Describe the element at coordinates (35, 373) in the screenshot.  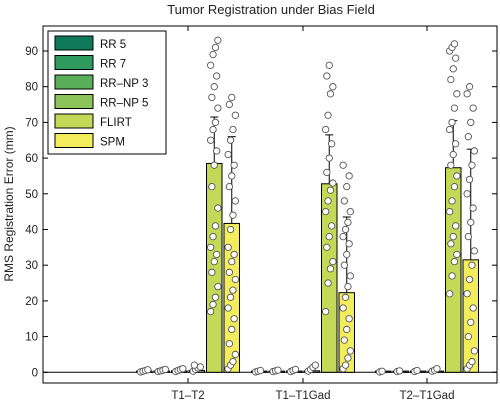
I see `y-tick-label: 0` at that location.